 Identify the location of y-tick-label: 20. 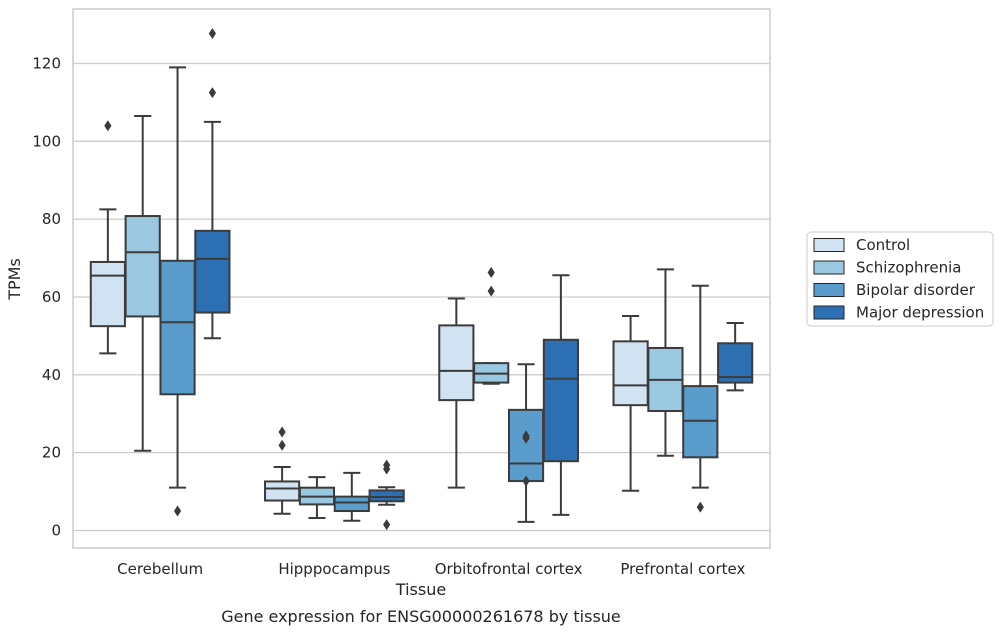
(51, 453).